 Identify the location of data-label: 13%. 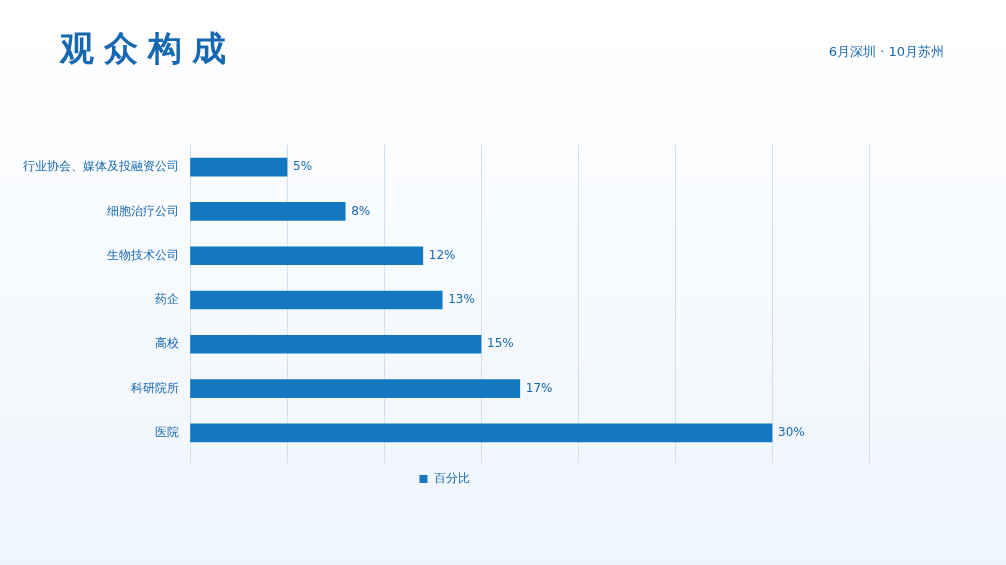
(461, 299).